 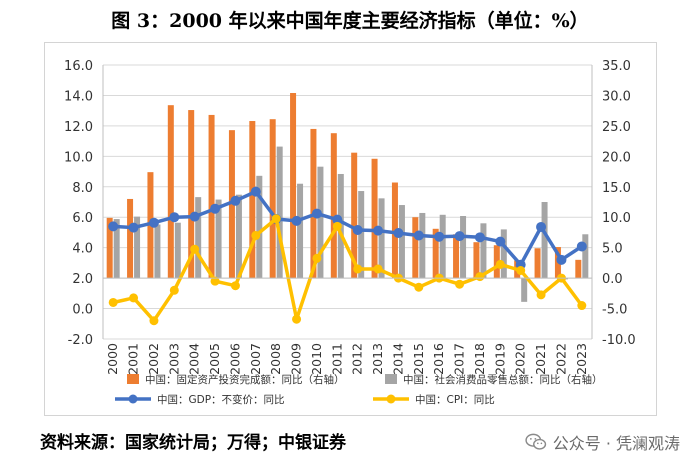 What do you see at coordinates (520, 359) in the screenshot?
I see `x-axis-tick-label: 2020` at bounding box center [520, 359].